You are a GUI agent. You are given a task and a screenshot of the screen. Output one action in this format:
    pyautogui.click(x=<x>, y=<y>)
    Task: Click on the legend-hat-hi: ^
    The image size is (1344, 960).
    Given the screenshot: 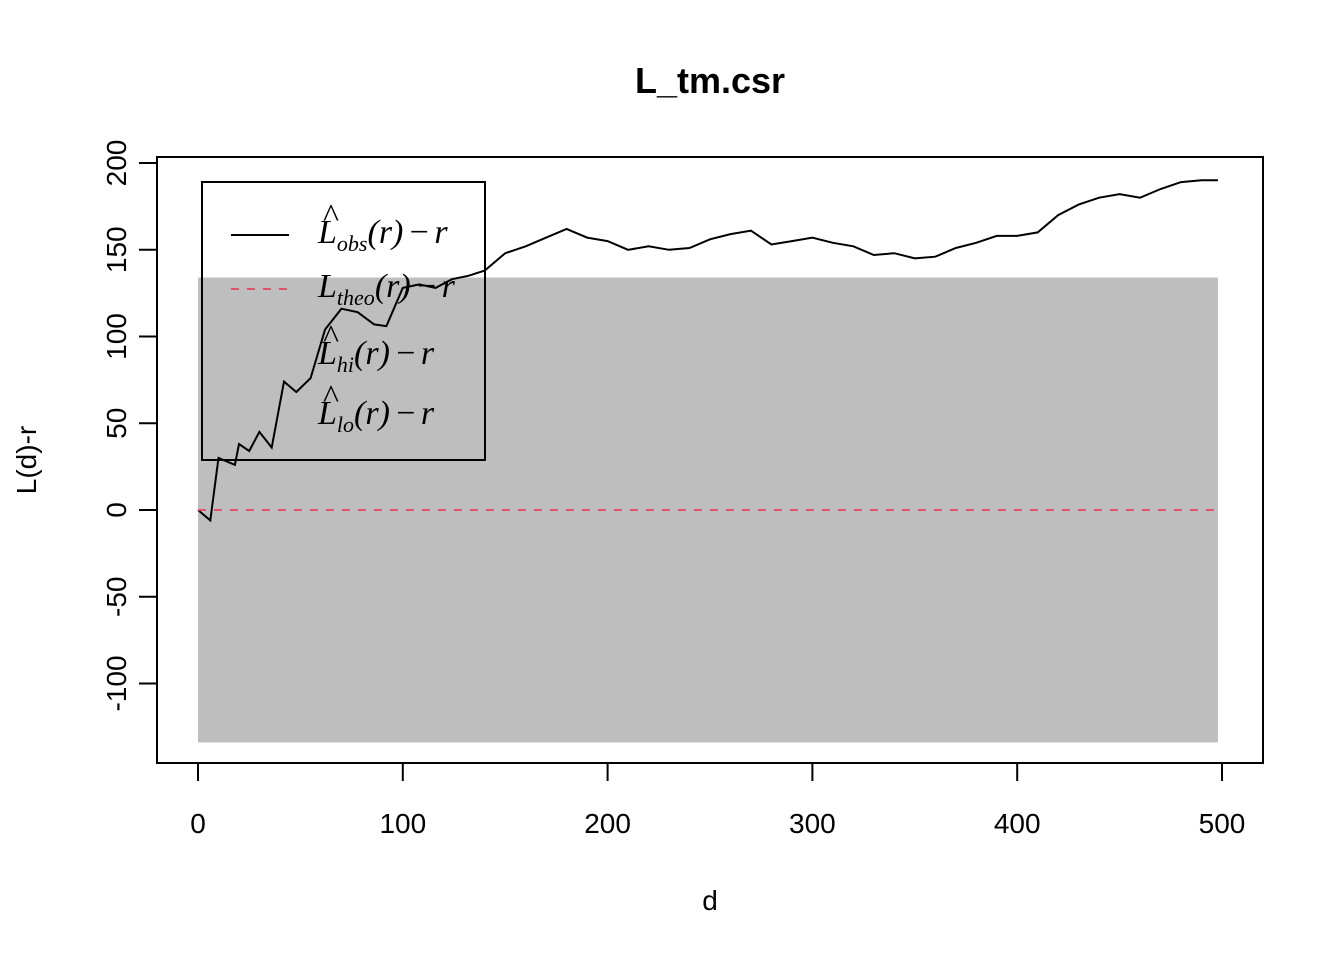 What is the action you would take?
    pyautogui.click(x=331, y=337)
    